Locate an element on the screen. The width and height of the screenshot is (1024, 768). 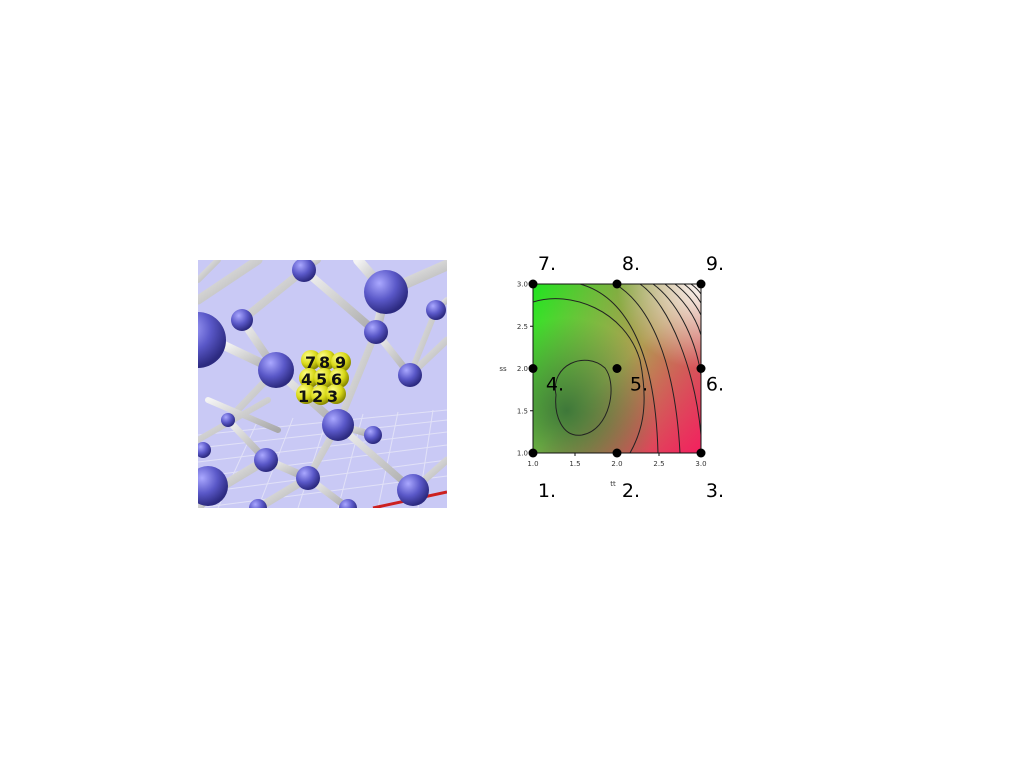
contour-lines is located at coordinates (617, 368).